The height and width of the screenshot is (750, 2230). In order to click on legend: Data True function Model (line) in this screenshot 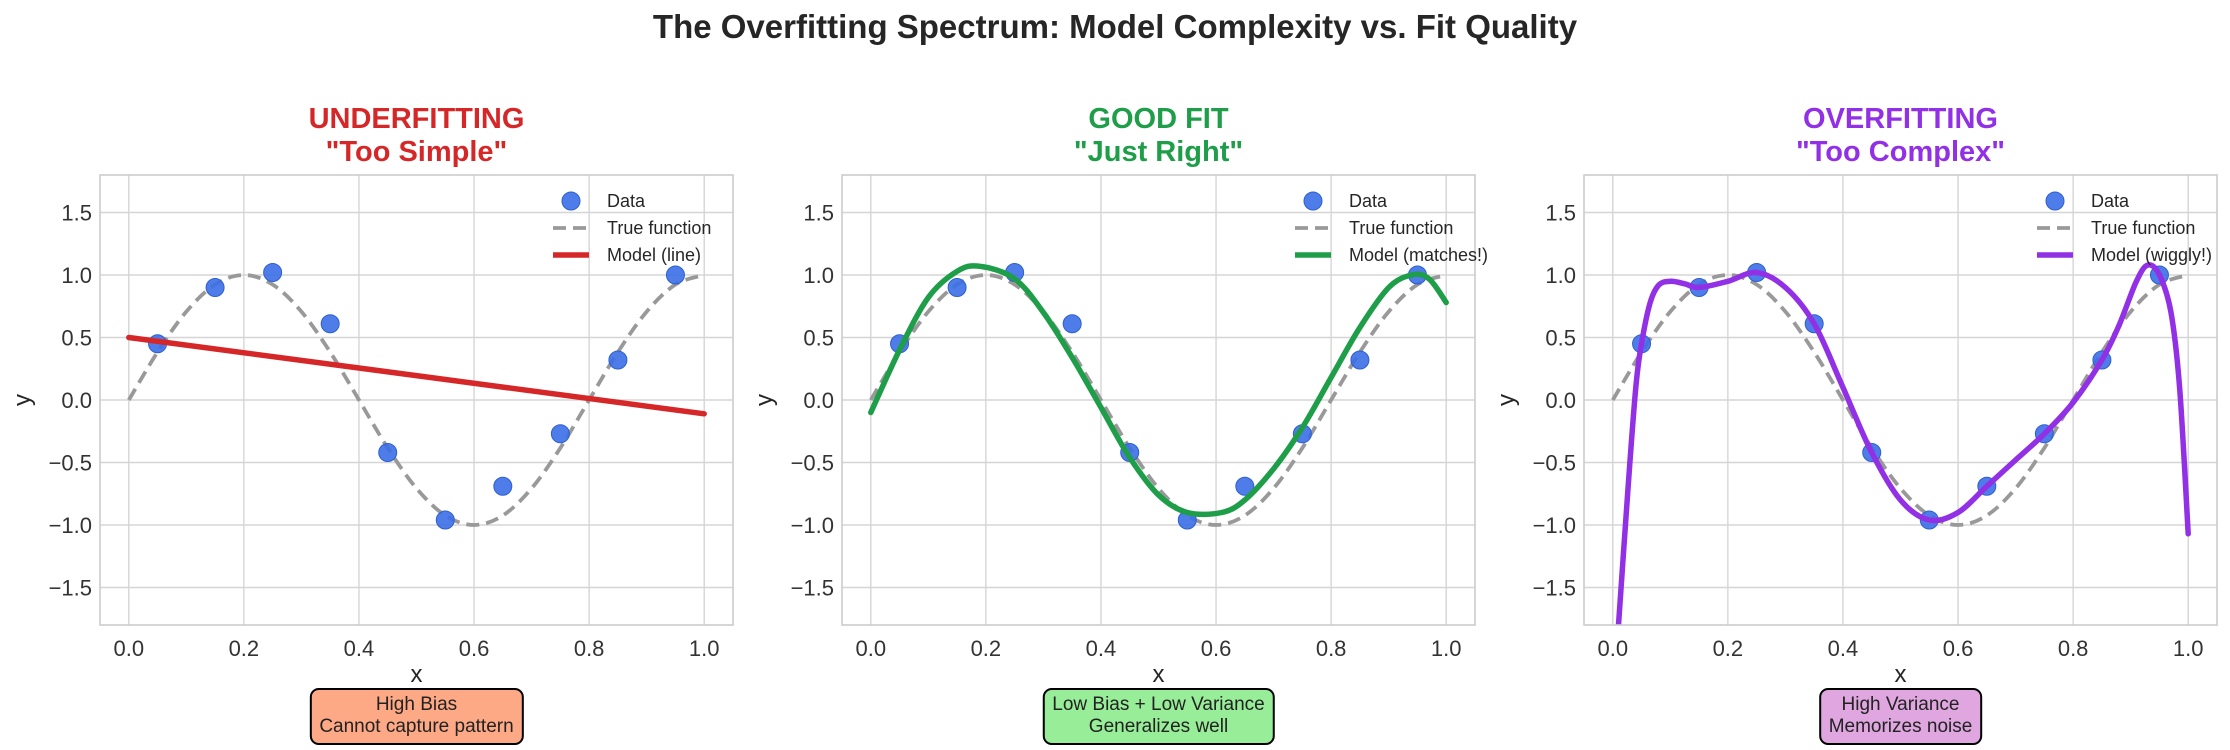, I will do `click(632, 228)`.